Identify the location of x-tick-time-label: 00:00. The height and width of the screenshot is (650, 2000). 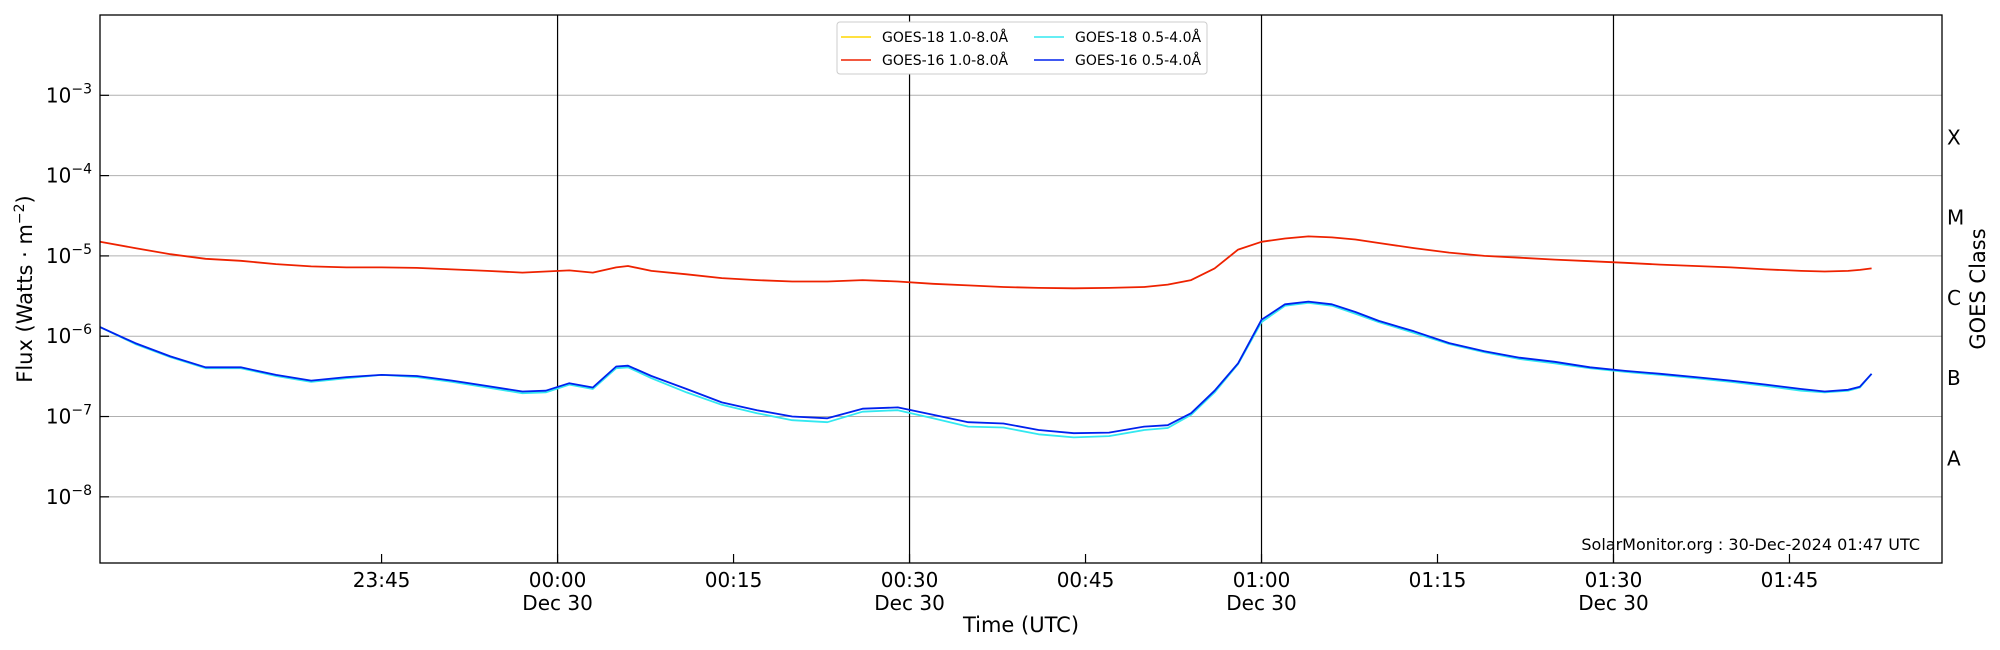
(558, 580).